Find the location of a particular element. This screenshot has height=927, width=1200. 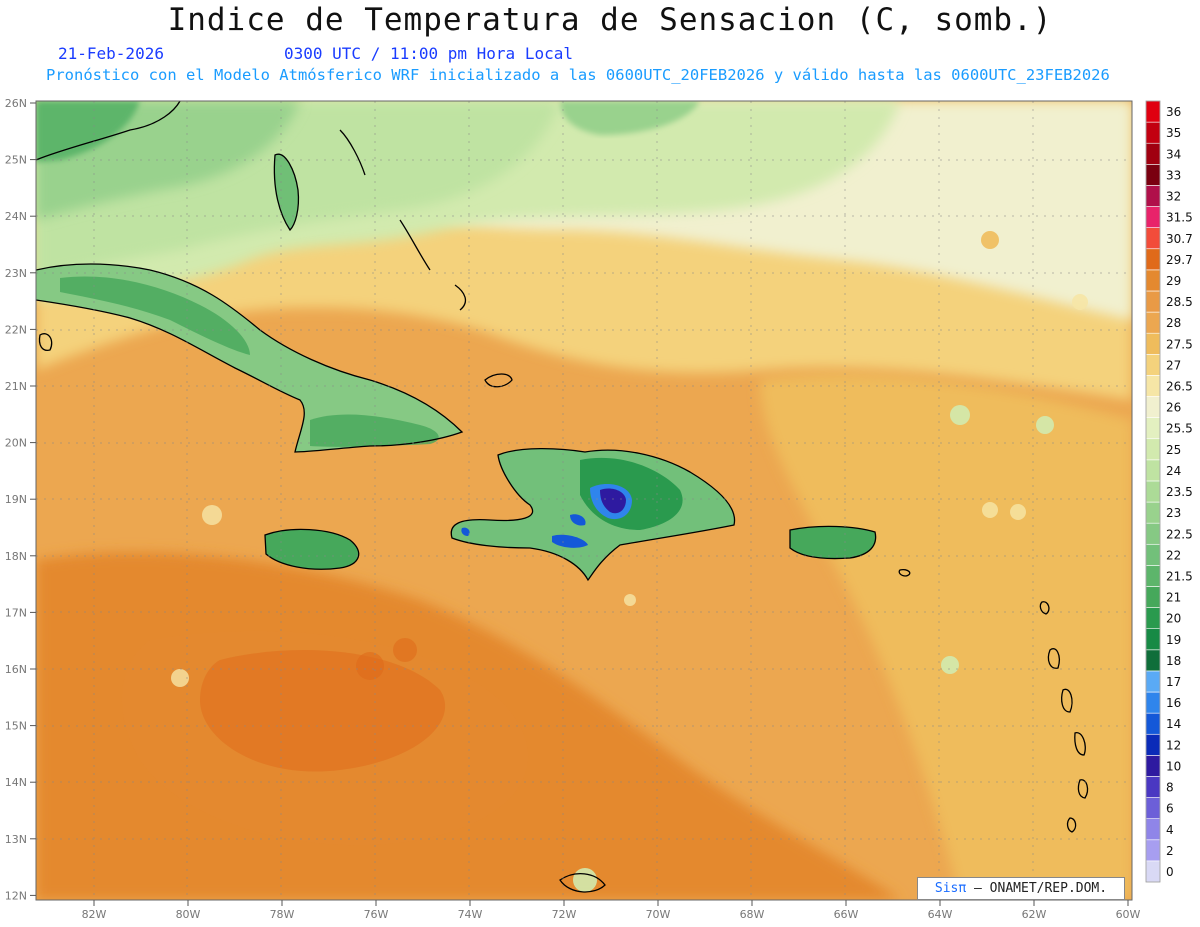

legend-label: 10 is located at coordinates (1173, 766).